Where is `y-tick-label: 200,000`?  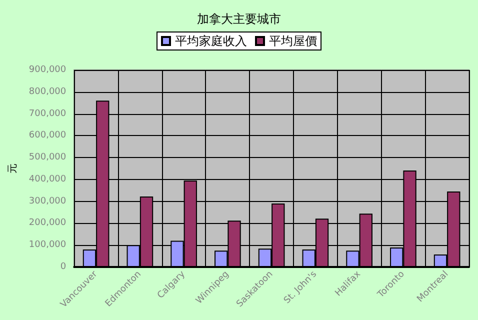 y-tick-label: 200,000 is located at coordinates (47, 223).